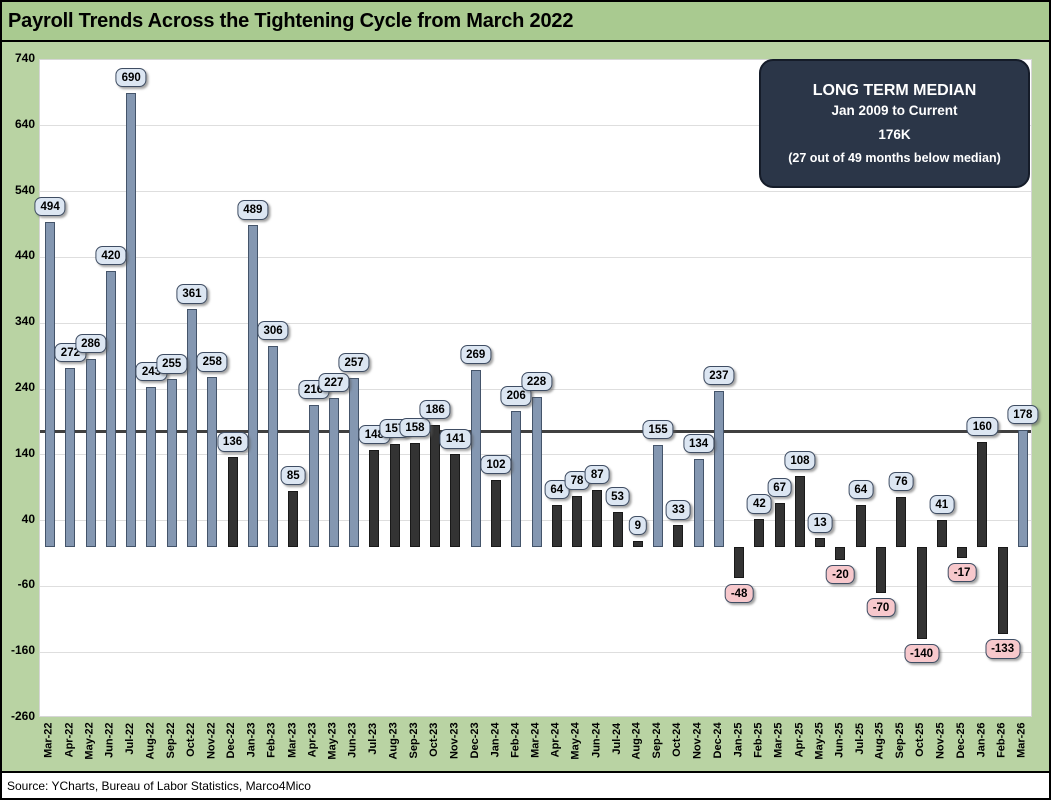 This screenshot has width=1051, height=800. Describe the element at coordinates (24, 58) in the screenshot. I see `y-axis-tick-label: 740` at that location.